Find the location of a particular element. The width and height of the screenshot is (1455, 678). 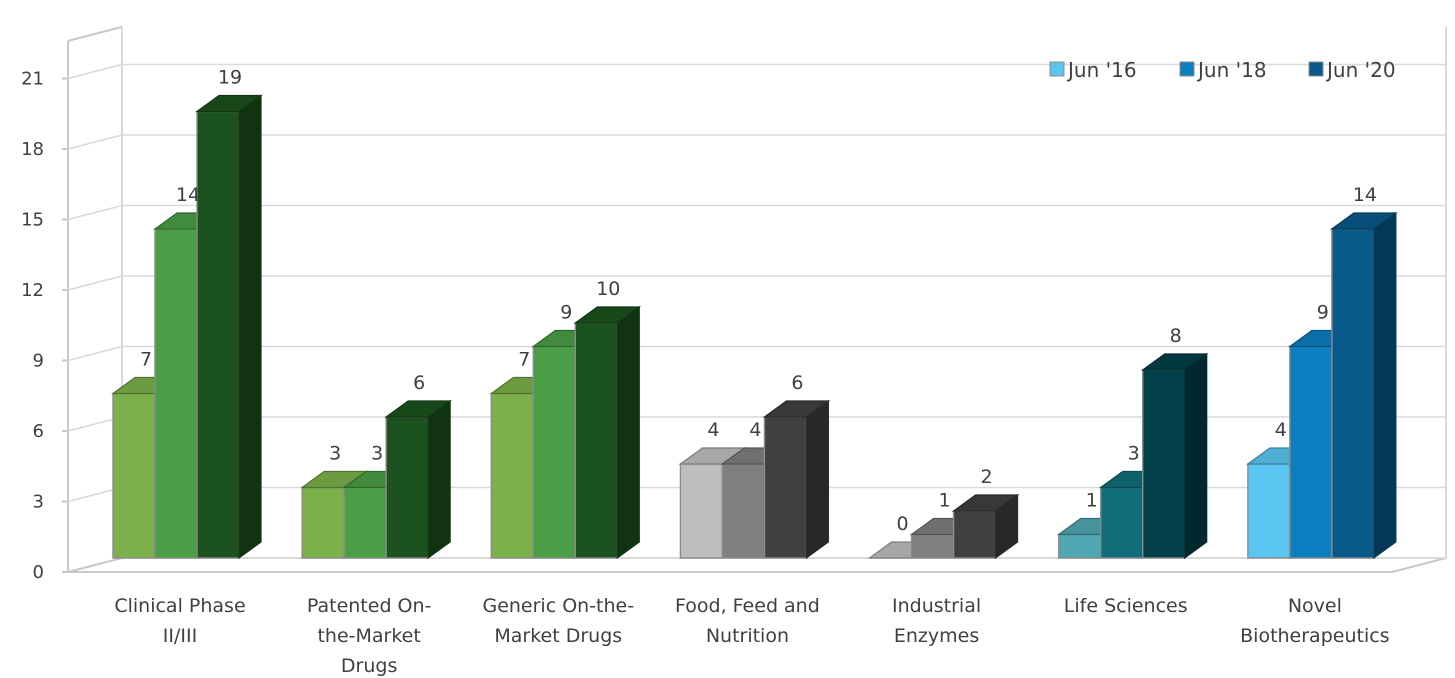

bar-5-1-front is located at coordinates (1122, 522).